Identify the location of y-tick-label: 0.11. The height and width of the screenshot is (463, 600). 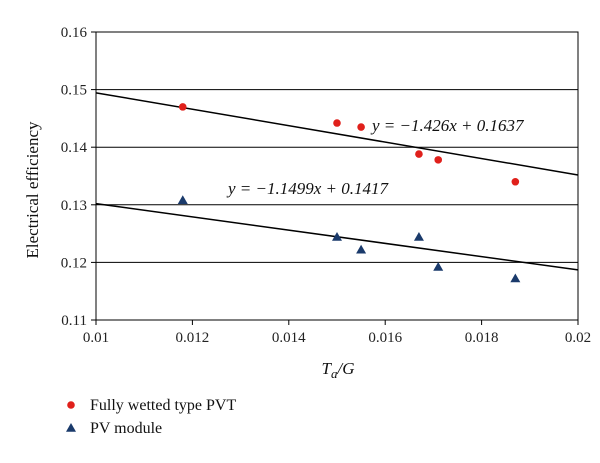
(74, 321).